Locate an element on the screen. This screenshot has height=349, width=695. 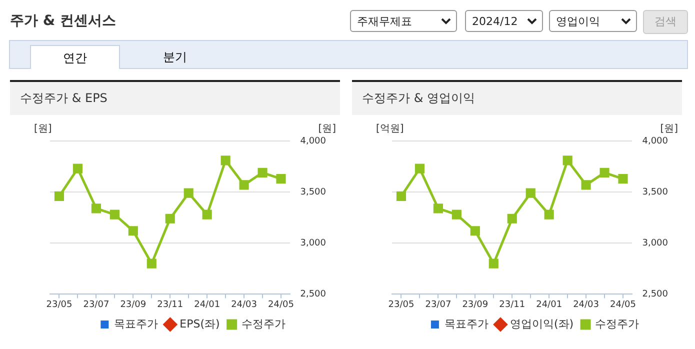
text: 검색 is located at coordinates (665, 22).